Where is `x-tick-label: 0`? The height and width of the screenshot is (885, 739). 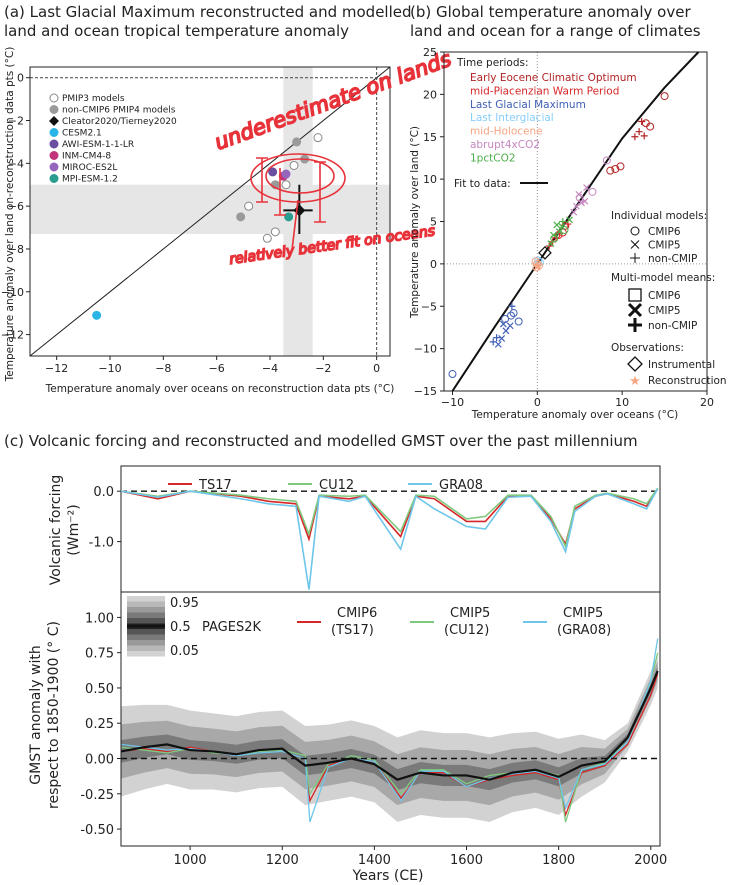 x-tick-label: 0 is located at coordinates (537, 402).